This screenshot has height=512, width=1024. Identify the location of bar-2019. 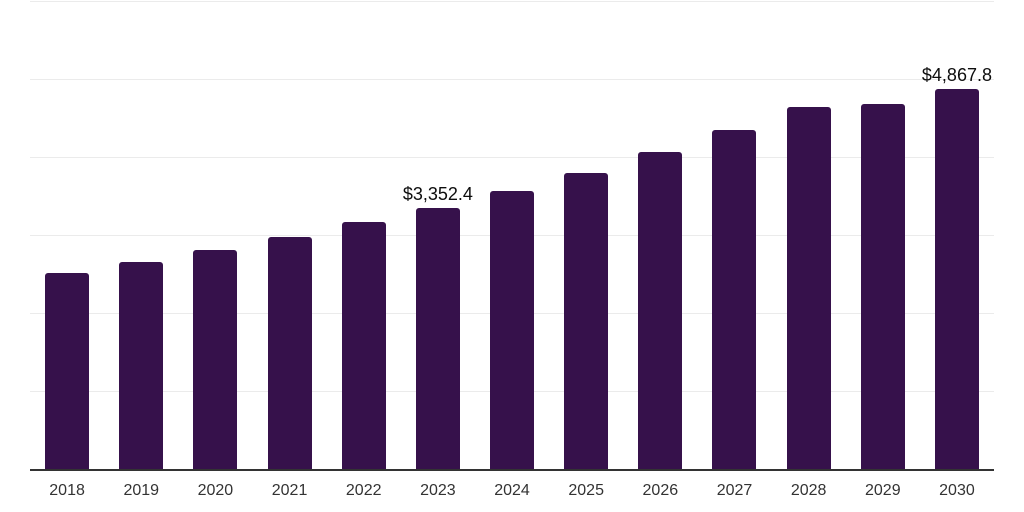
(141, 365).